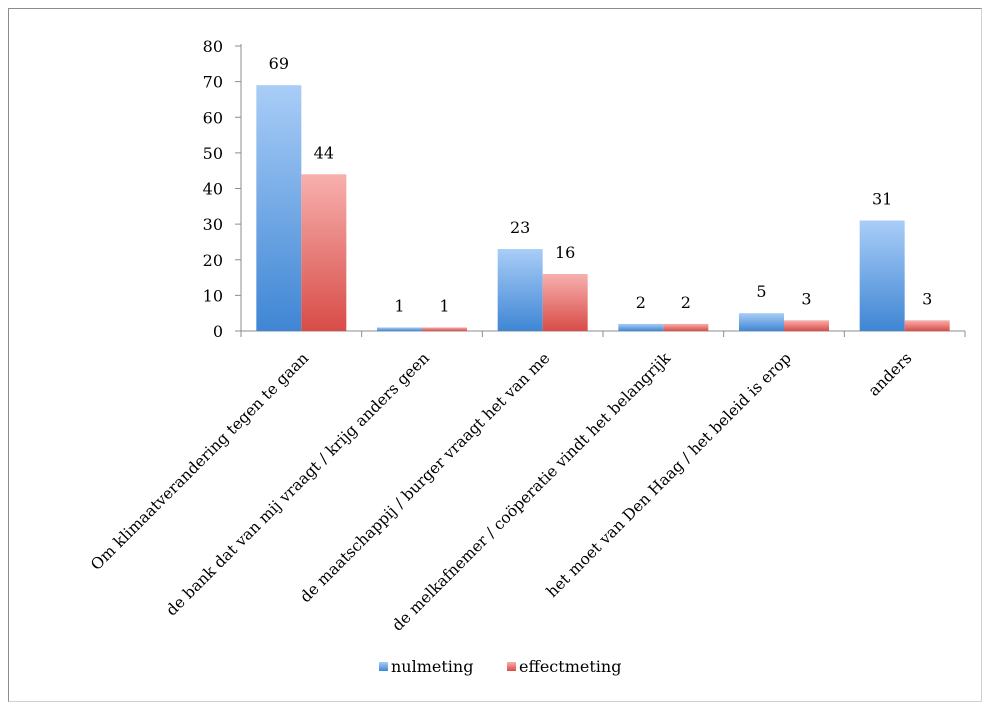 The image size is (987, 706). I want to click on y-axis: 0 10 20 30 40 50 60 70 80, so click(222, 189).